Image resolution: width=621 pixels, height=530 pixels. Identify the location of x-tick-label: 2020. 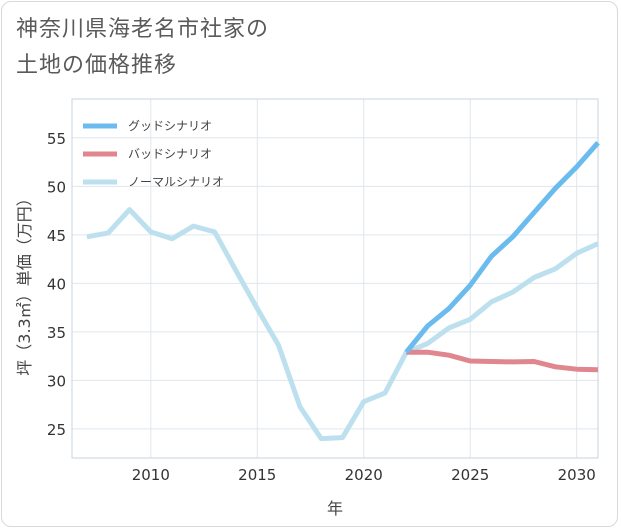
(364, 475).